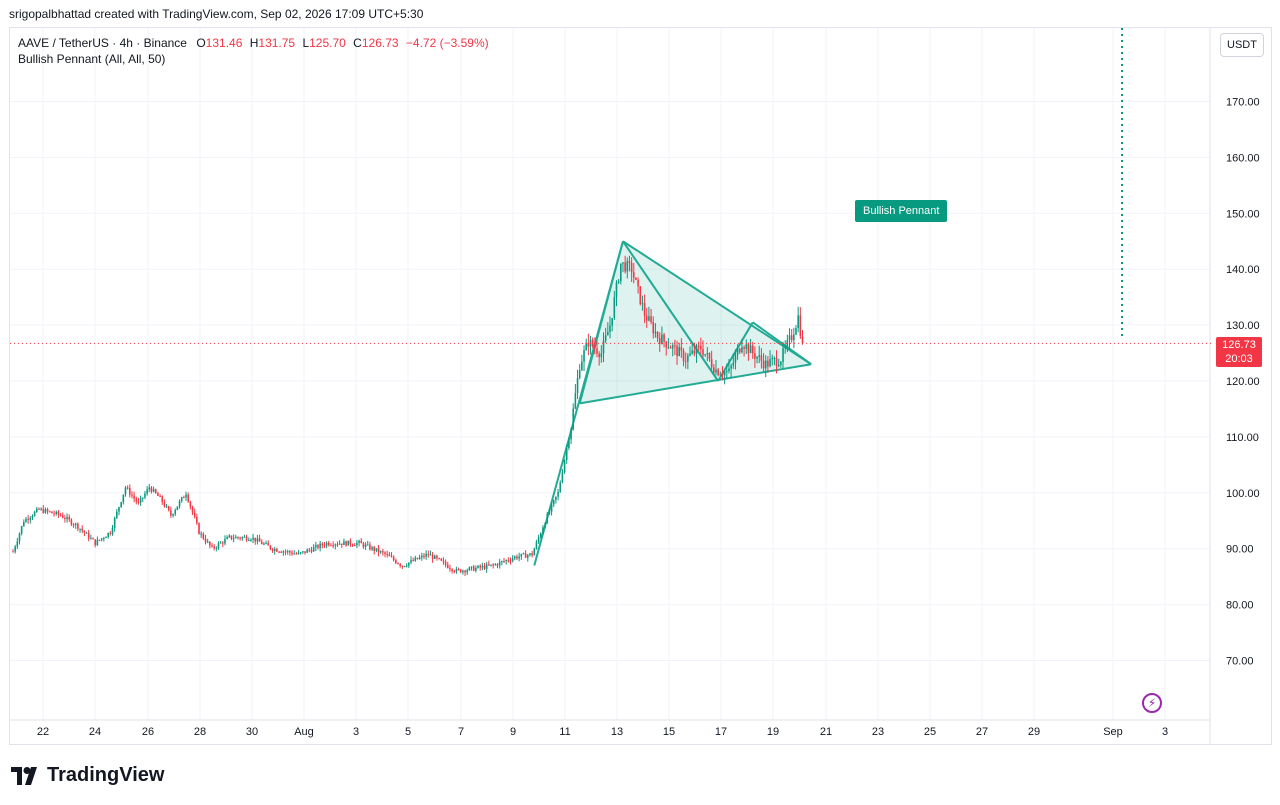 The width and height of the screenshot is (1280, 805). What do you see at coordinates (1242, 45) in the screenshot?
I see `currency-button: USDT` at bounding box center [1242, 45].